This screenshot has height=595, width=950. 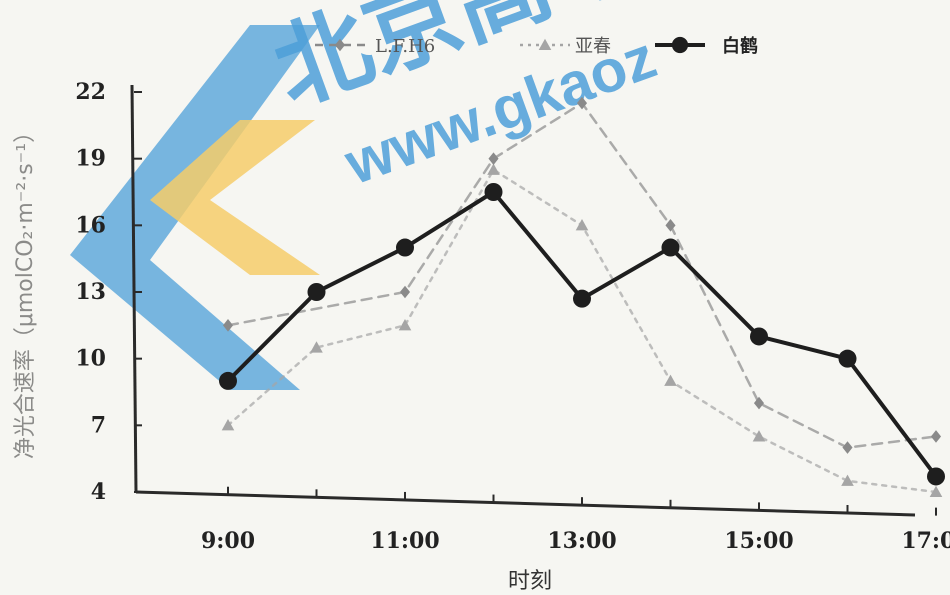 What do you see at coordinates (404, 541) in the screenshot?
I see `x-tick-label: 11:00` at bounding box center [404, 541].